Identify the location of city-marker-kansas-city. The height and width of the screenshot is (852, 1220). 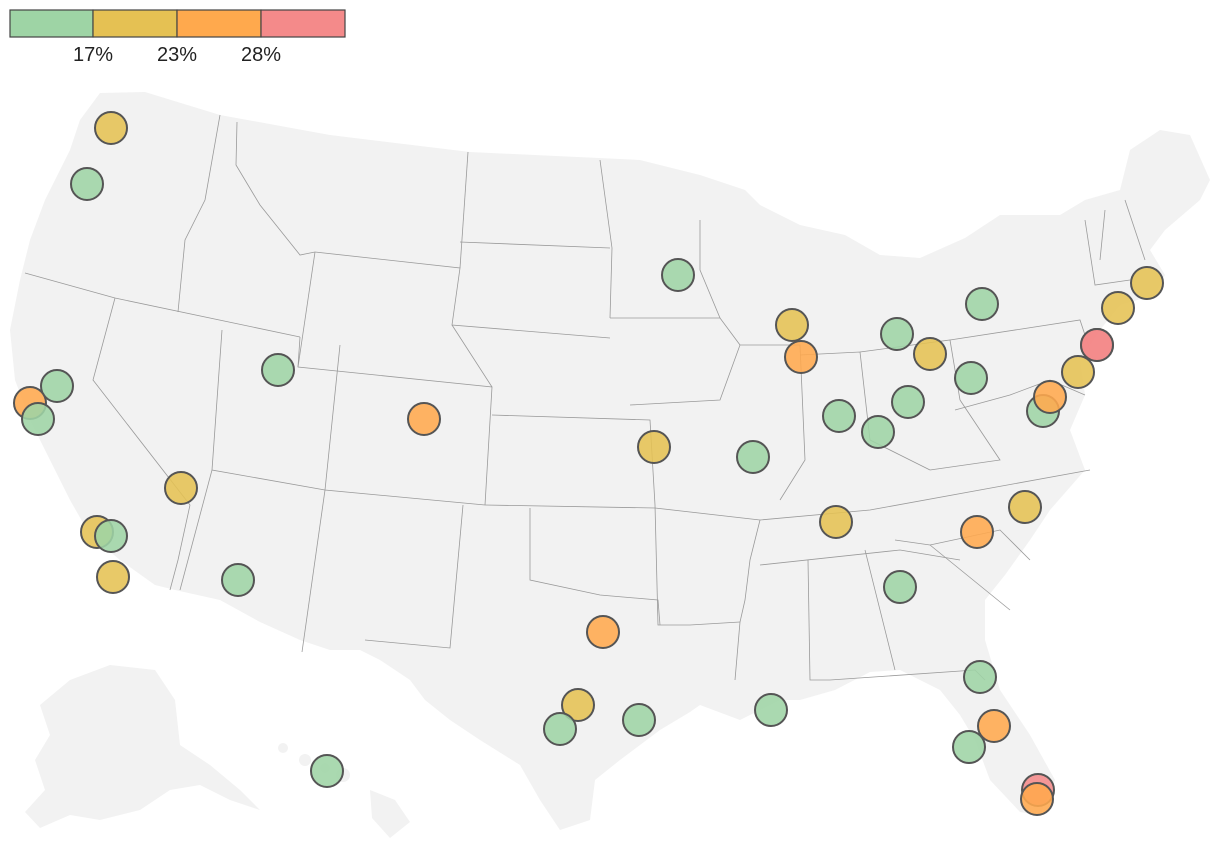
(654, 447).